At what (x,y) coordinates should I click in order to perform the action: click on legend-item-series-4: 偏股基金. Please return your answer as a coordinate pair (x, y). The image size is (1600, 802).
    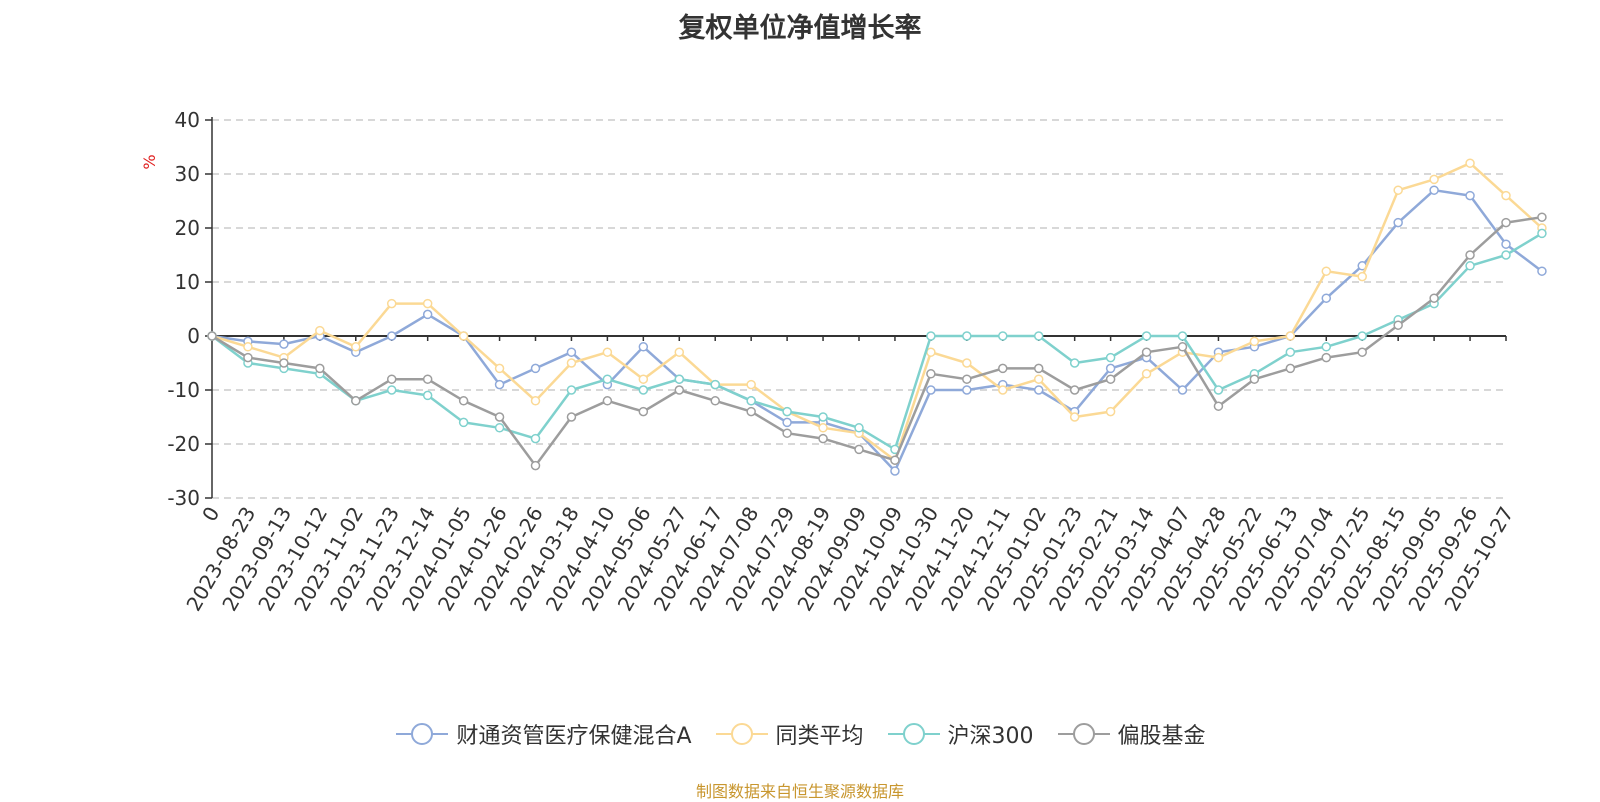
    Looking at the image, I should click on (1131, 734).